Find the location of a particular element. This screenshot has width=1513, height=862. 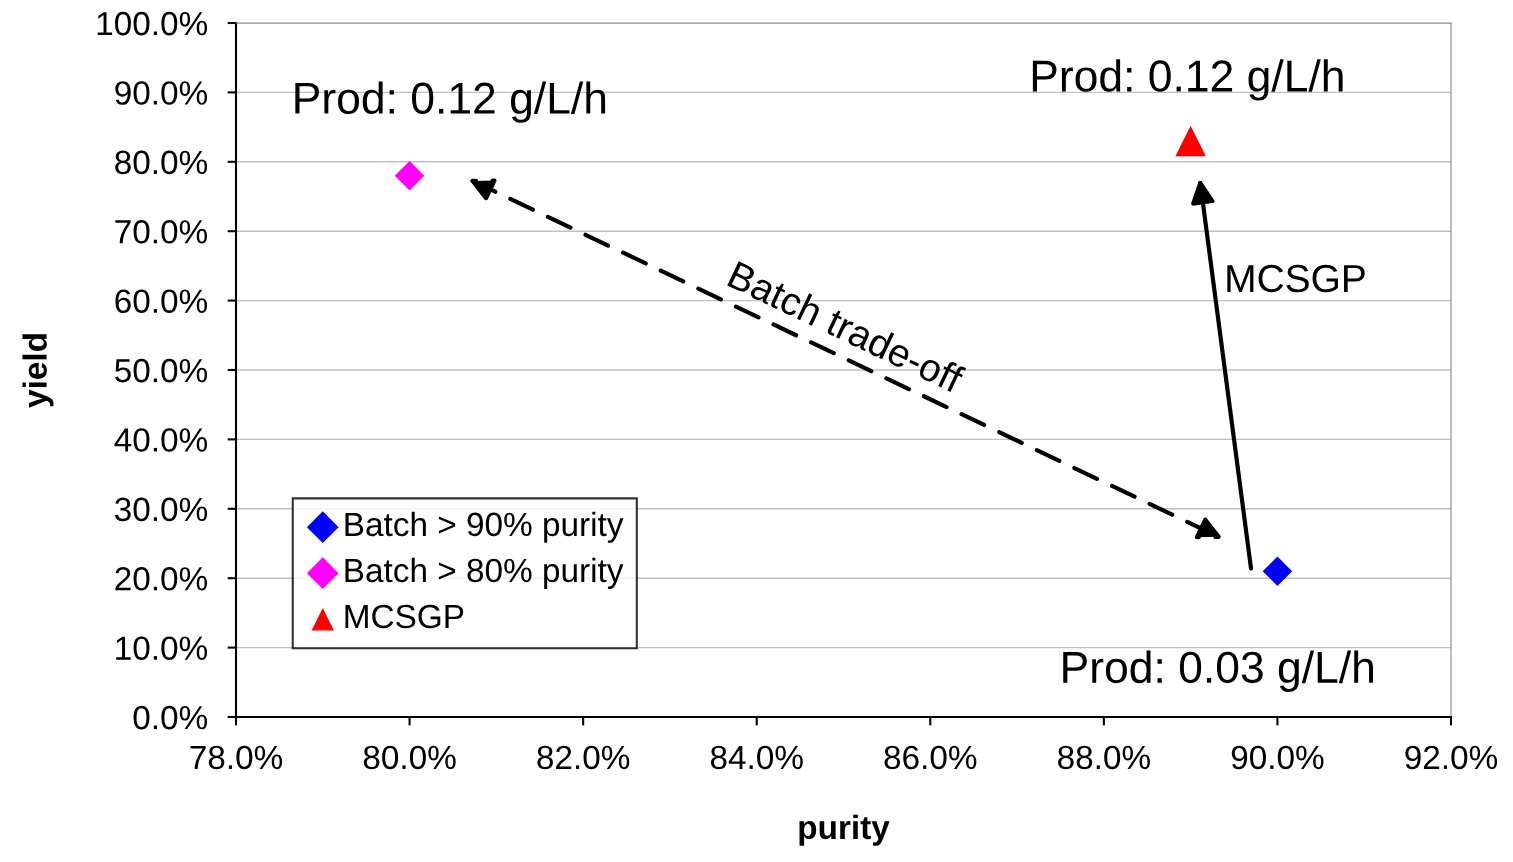

y-tick-label: 10.0% is located at coordinates (162, 648).